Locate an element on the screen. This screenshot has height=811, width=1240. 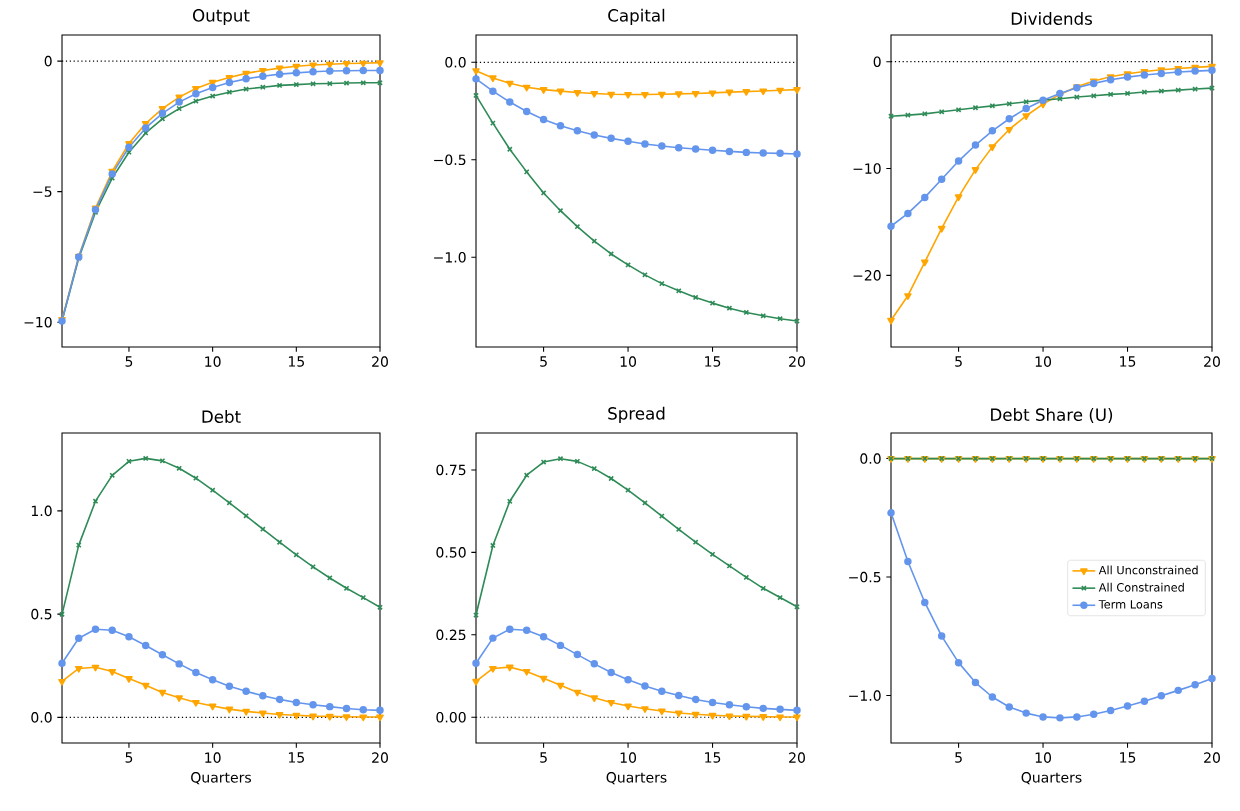
chart-title: Debt is located at coordinates (221, 416).